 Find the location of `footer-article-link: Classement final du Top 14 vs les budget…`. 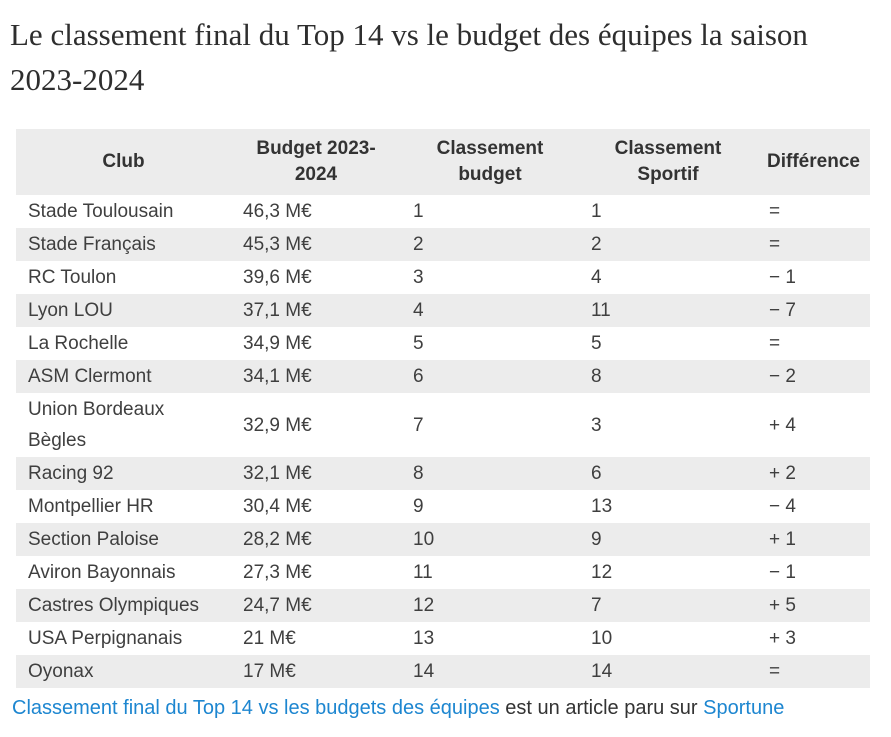

footer-article-link: Classement final du Top 14 vs les budget… is located at coordinates (256, 708).